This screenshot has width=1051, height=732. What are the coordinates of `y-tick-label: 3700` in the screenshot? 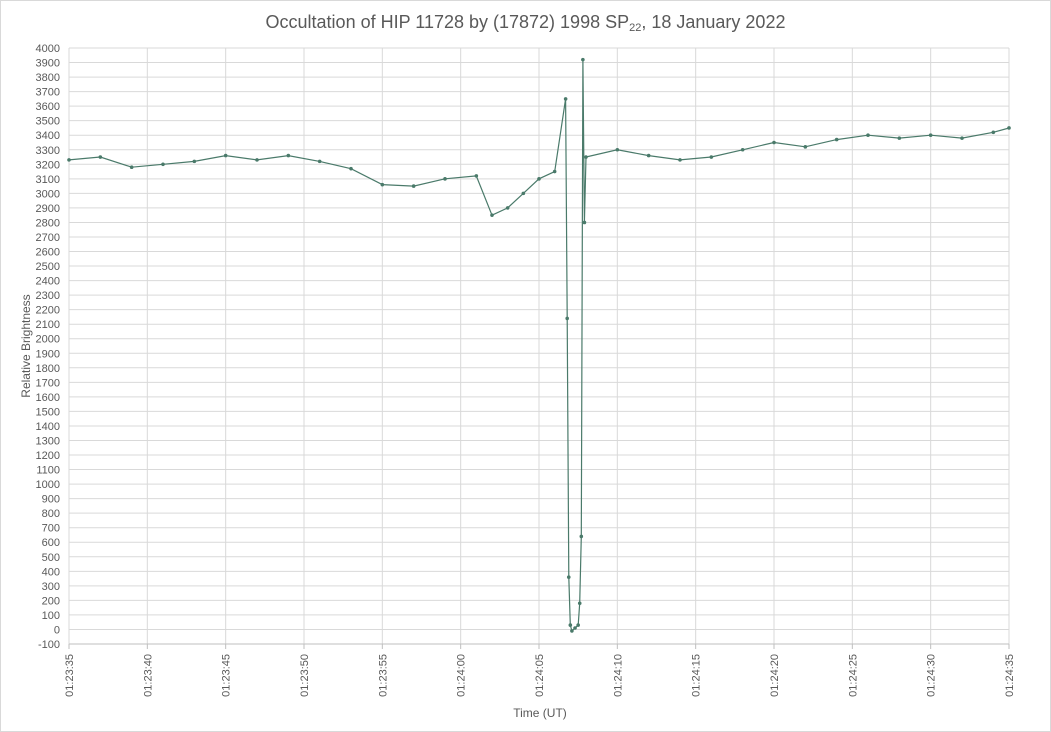 It's located at (48, 93).